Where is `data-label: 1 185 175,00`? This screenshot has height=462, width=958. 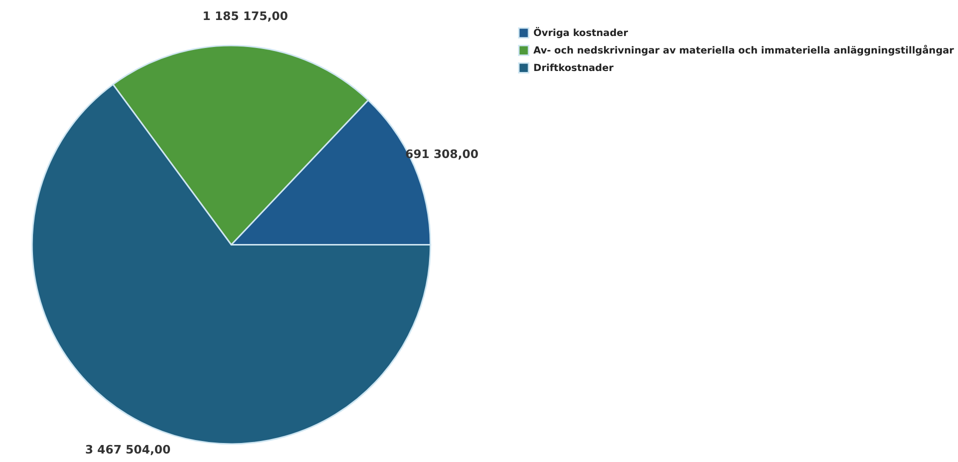 data-label: 1 185 175,00 is located at coordinates (245, 15).